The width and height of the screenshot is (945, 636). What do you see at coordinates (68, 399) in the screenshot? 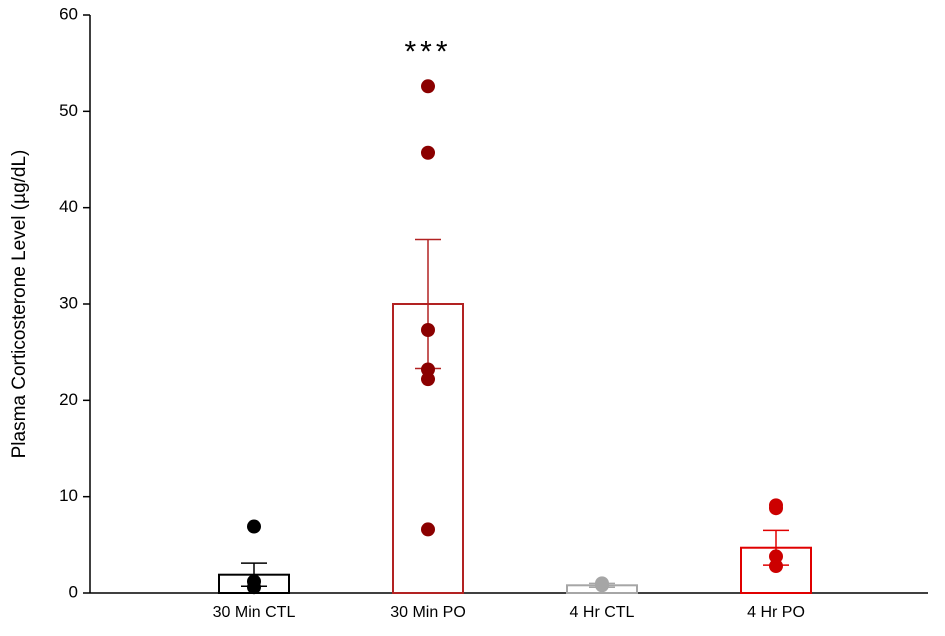
I see `y-tick-label: 20` at bounding box center [68, 399].